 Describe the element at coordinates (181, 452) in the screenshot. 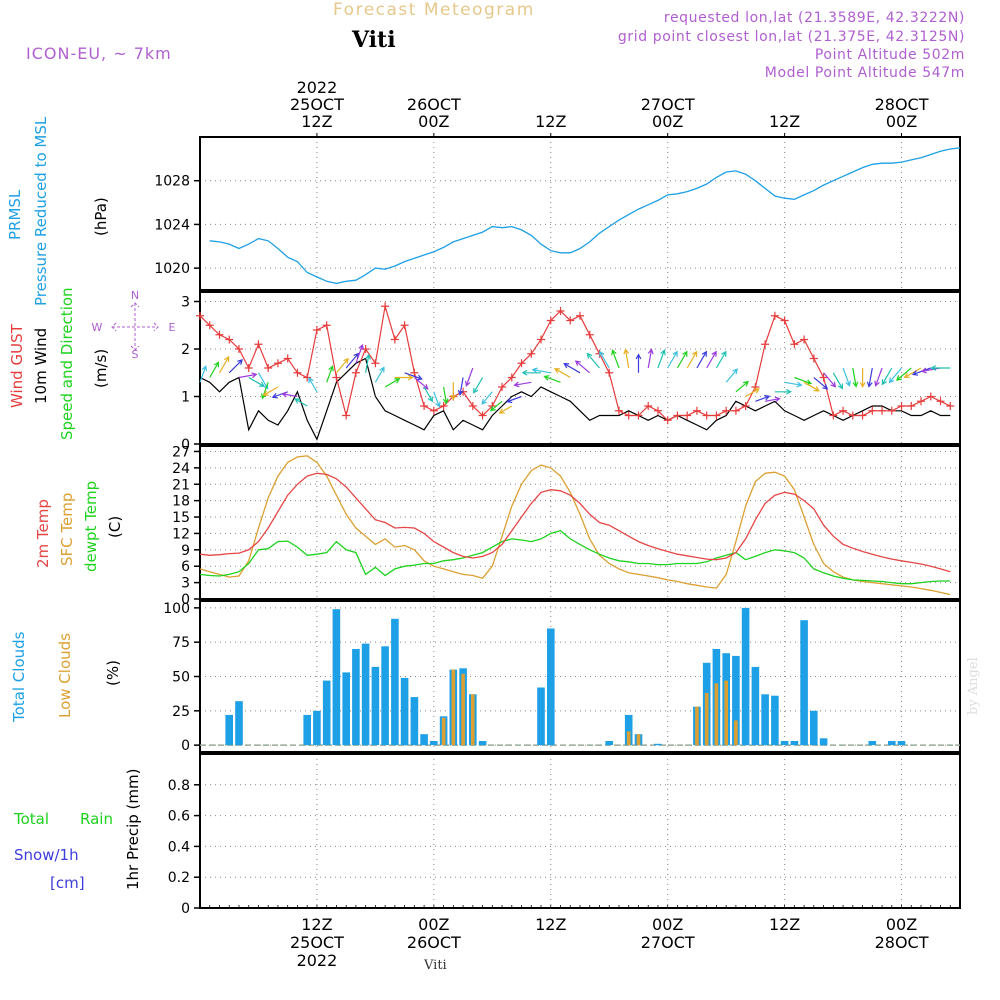

I see `y-tick-label: 27` at that location.